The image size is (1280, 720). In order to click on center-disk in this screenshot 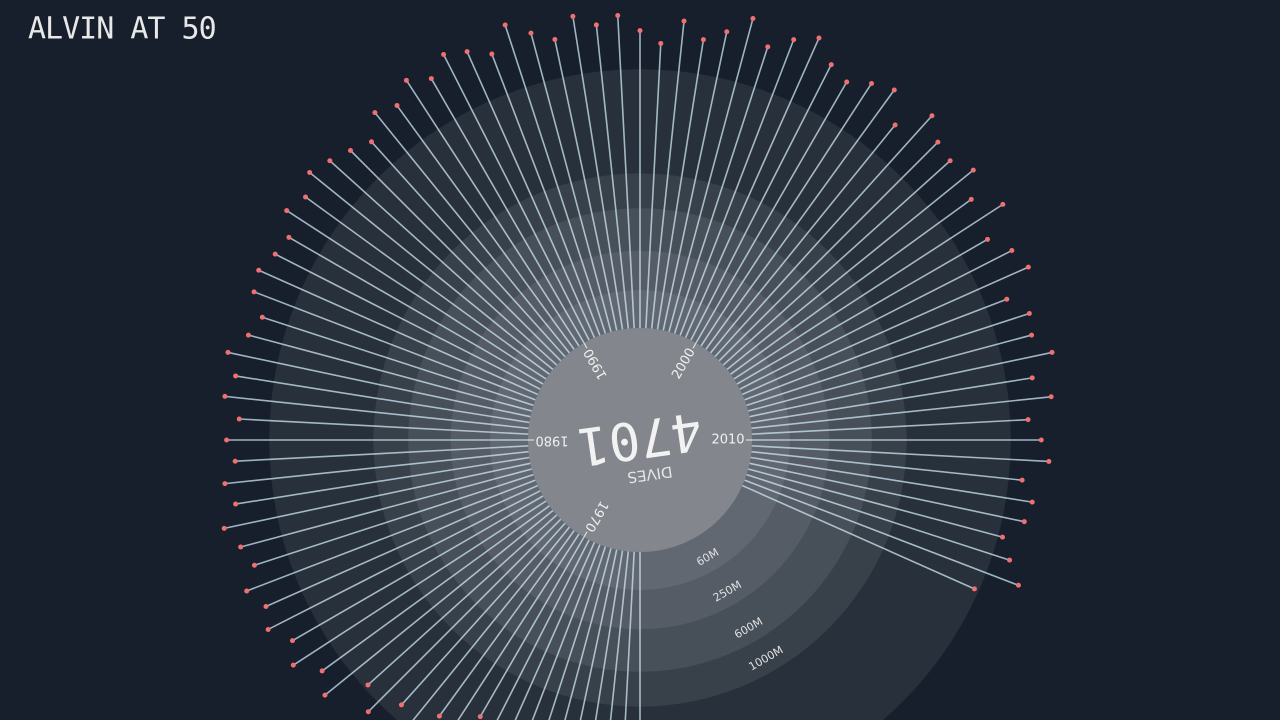, I will do `click(640, 440)`.